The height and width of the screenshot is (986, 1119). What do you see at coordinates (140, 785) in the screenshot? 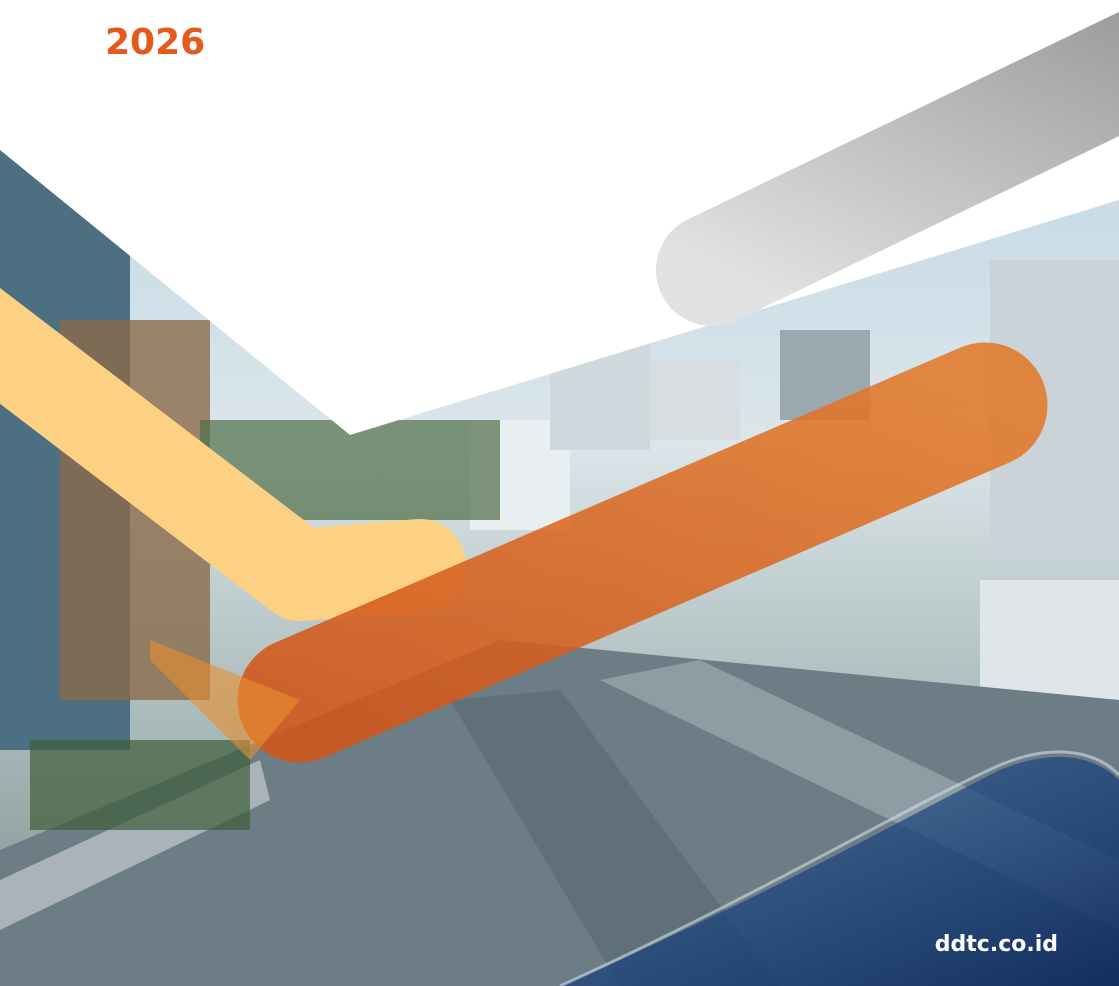
I see `trees` at bounding box center [140, 785].